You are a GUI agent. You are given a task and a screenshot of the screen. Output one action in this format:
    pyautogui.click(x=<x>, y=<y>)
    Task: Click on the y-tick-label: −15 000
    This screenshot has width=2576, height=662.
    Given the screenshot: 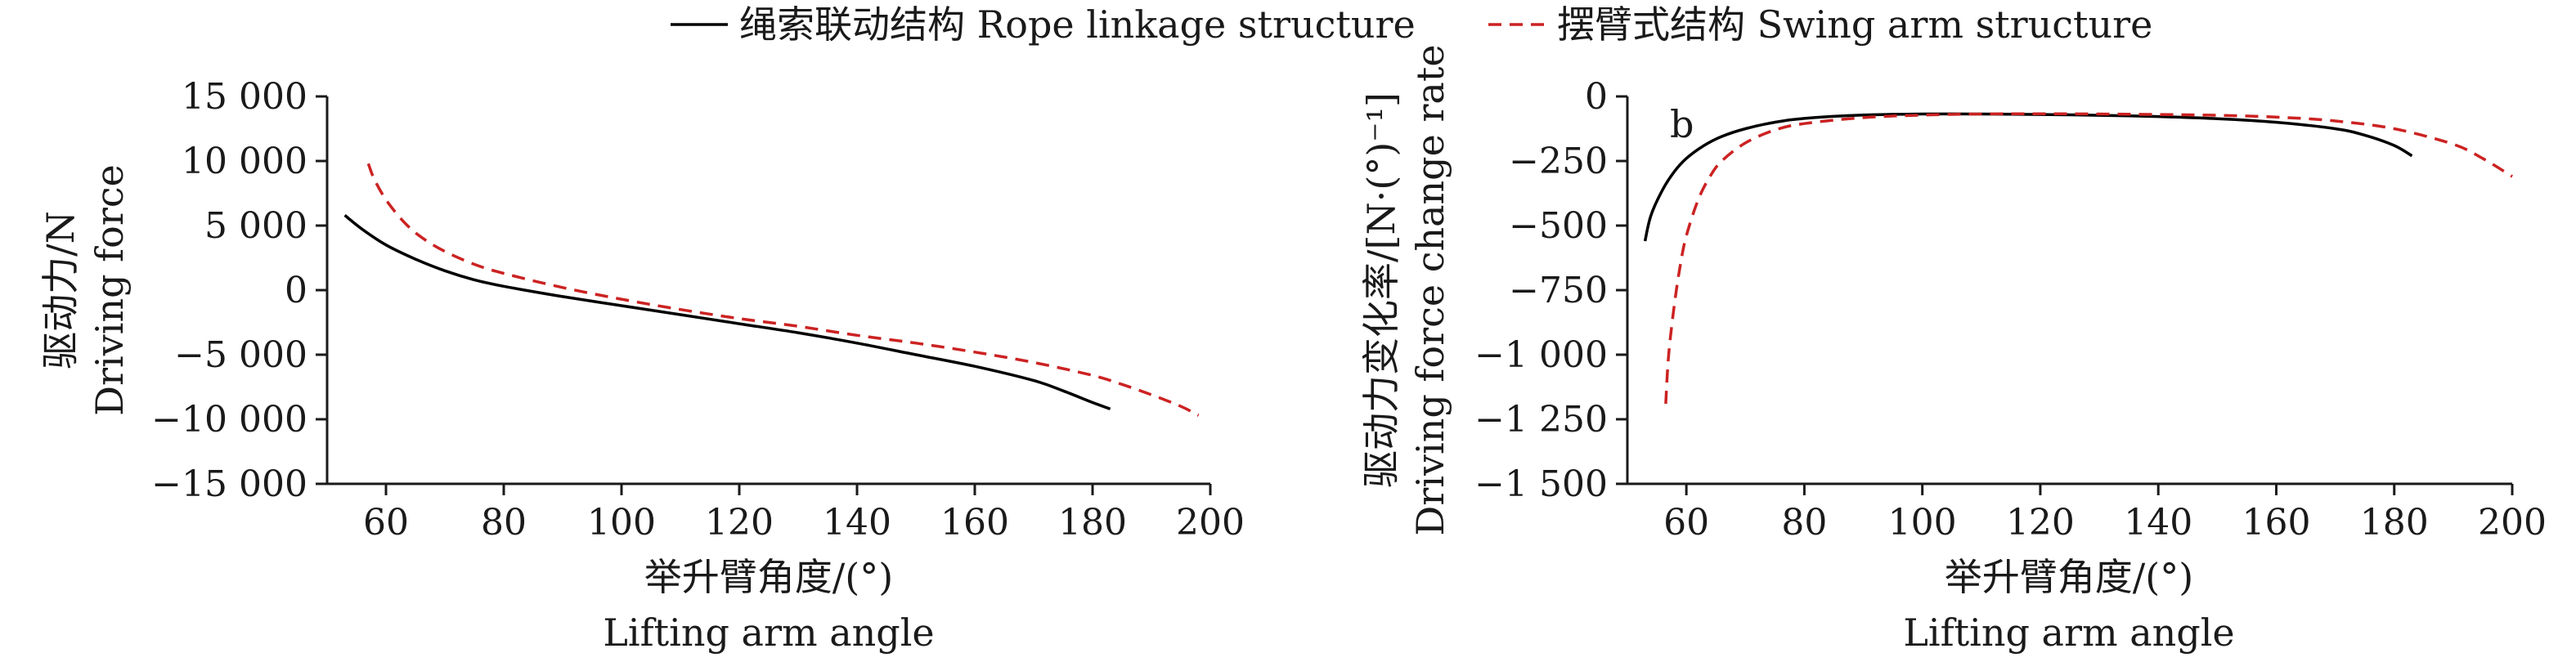 What is the action you would take?
    pyautogui.click(x=229, y=484)
    